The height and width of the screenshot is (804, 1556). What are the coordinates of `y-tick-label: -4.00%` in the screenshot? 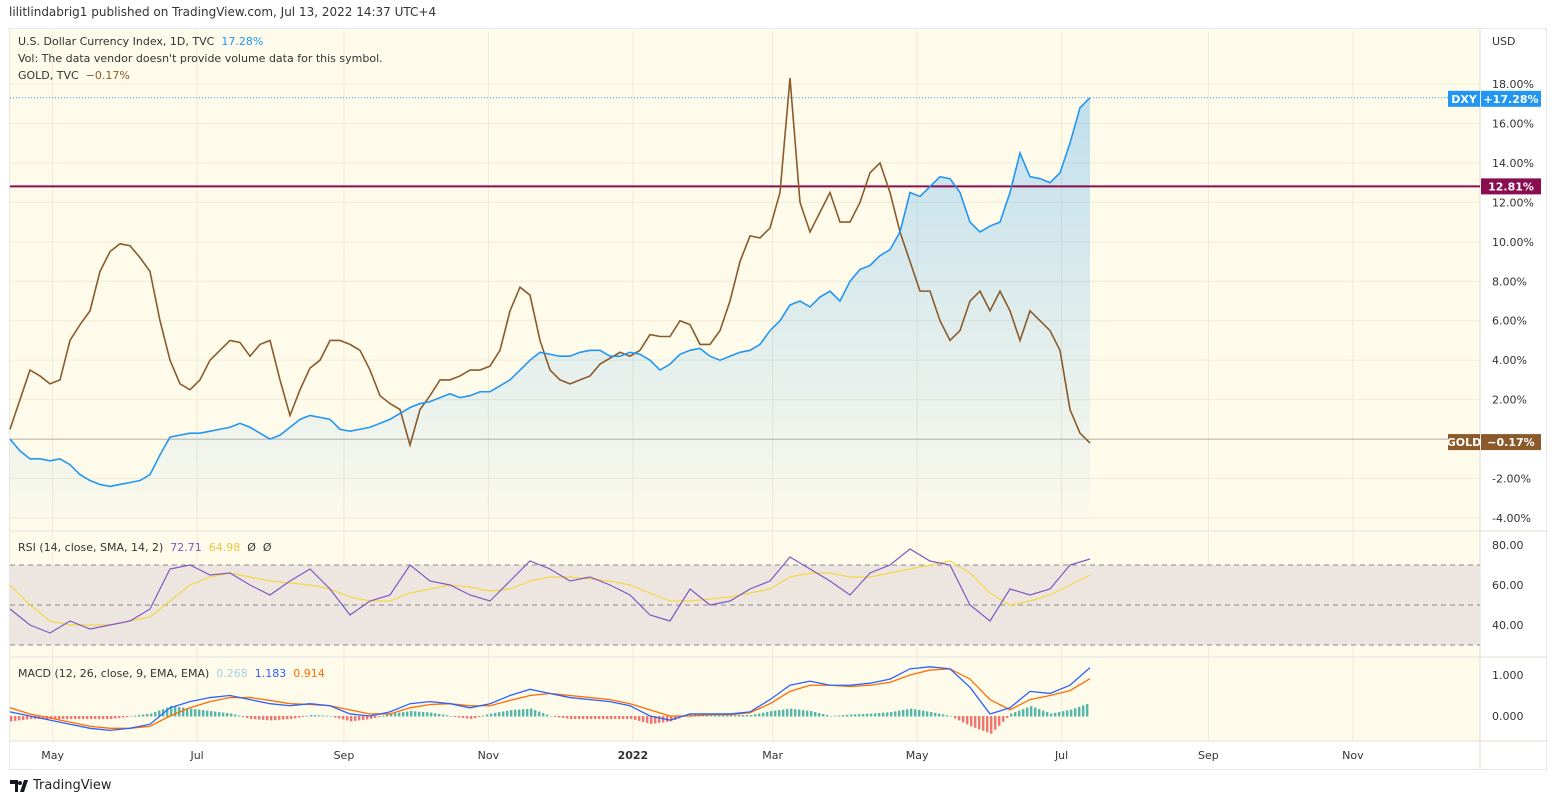 It's located at (1511, 518).